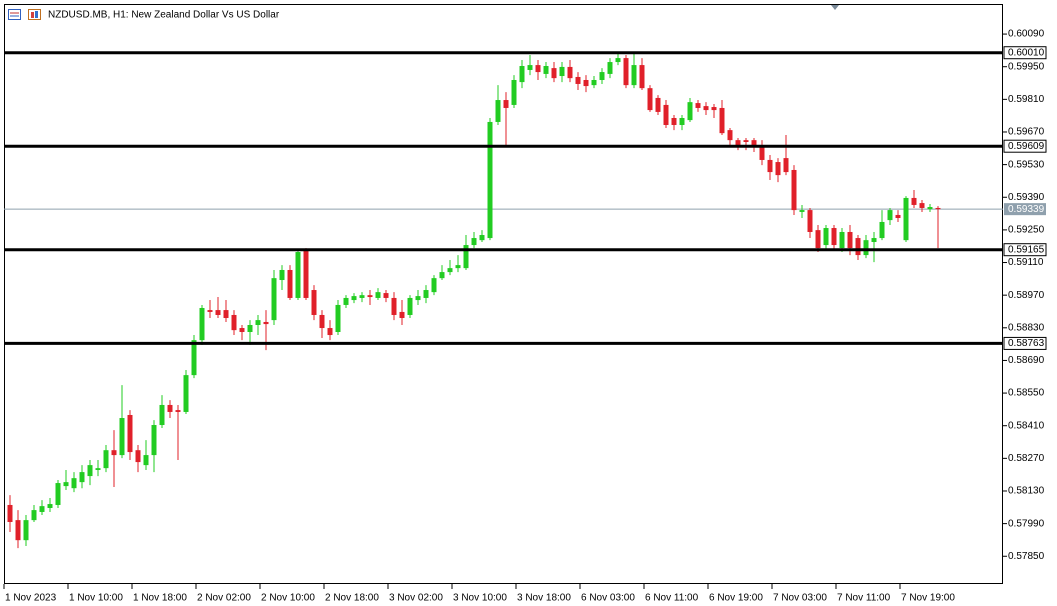  What do you see at coordinates (1026, 262) in the screenshot?
I see `y-tick-label: 0.59110` at bounding box center [1026, 262].